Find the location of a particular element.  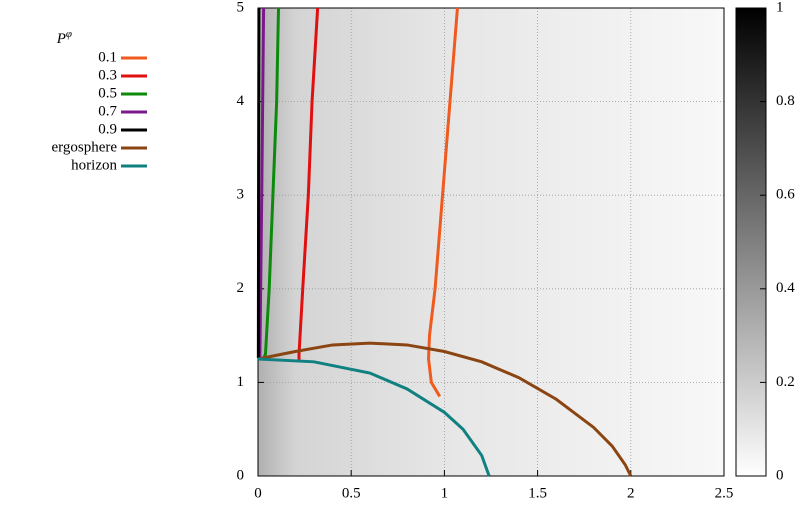

colorbar-tick-label: 0 is located at coordinates (780, 475).